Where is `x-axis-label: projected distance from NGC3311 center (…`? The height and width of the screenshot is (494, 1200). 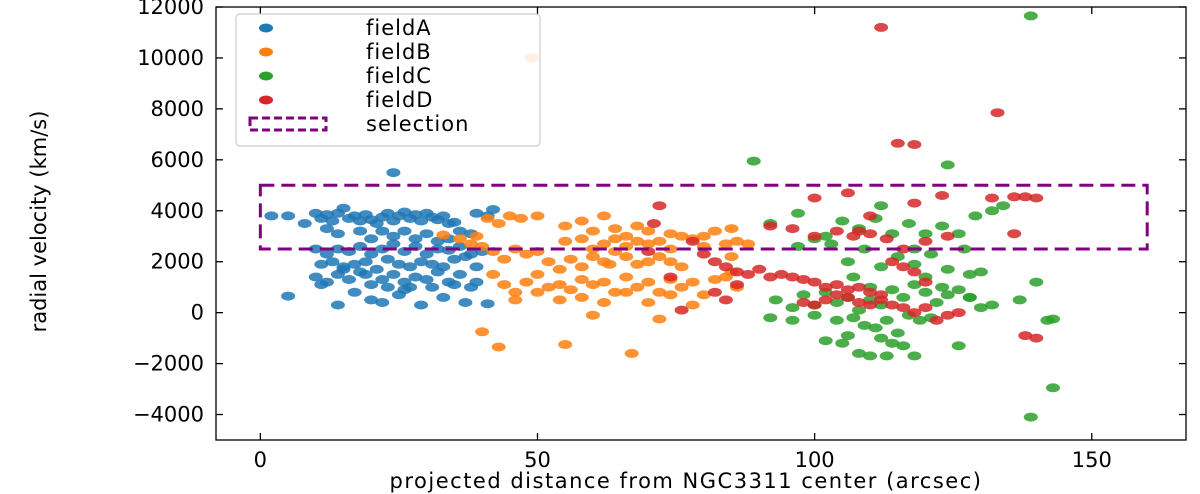 x-axis-label: projected distance from NGC3311 center (… is located at coordinates (686, 481).